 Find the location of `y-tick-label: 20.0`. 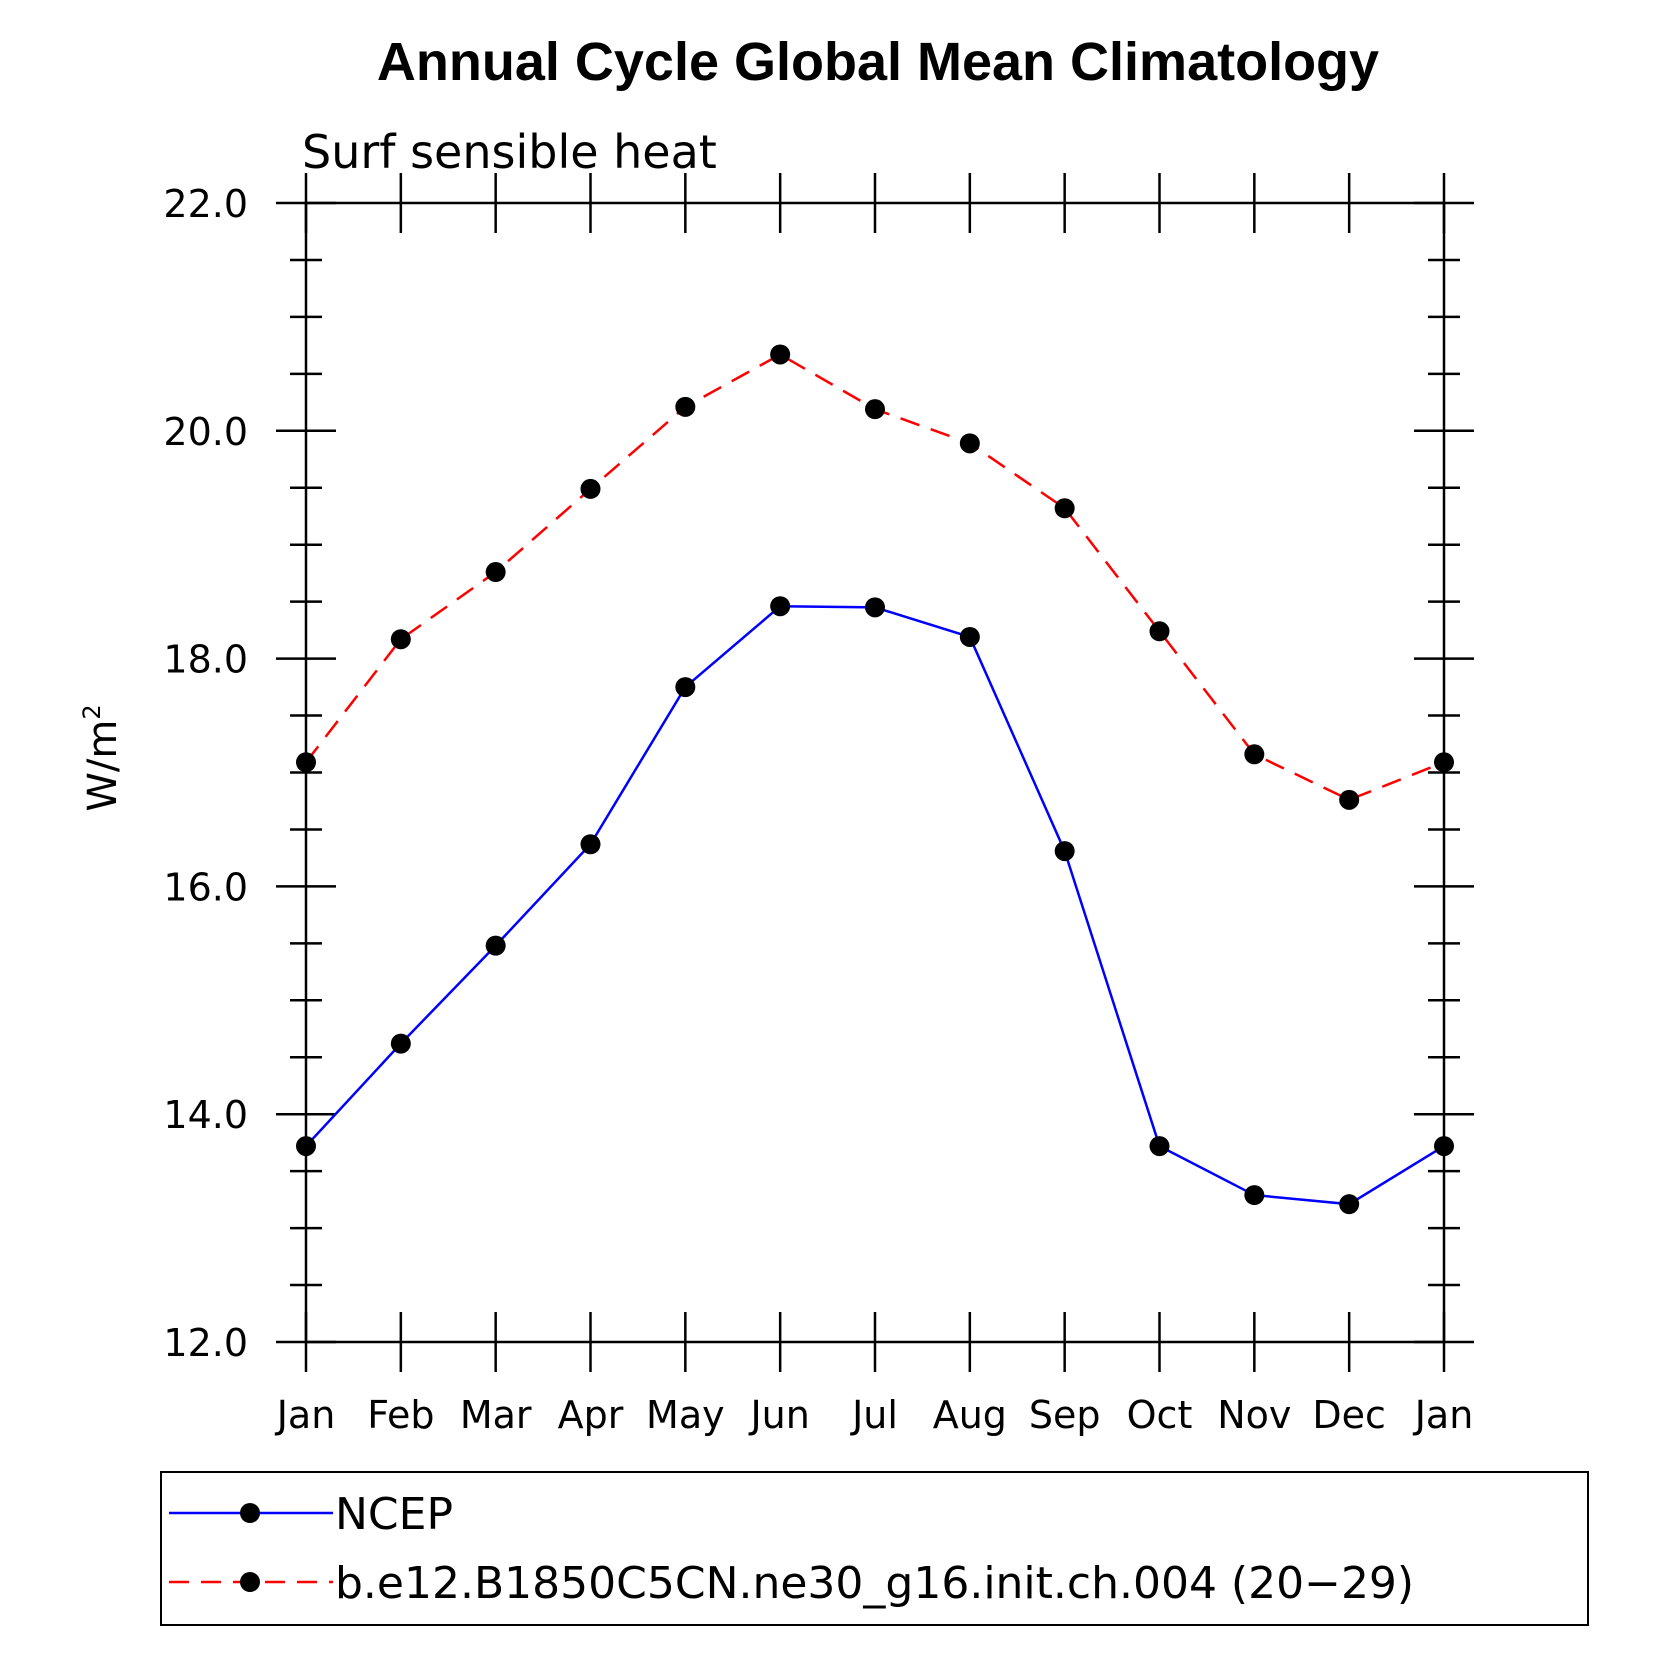

y-tick-label: 20.0 is located at coordinates (205, 432).